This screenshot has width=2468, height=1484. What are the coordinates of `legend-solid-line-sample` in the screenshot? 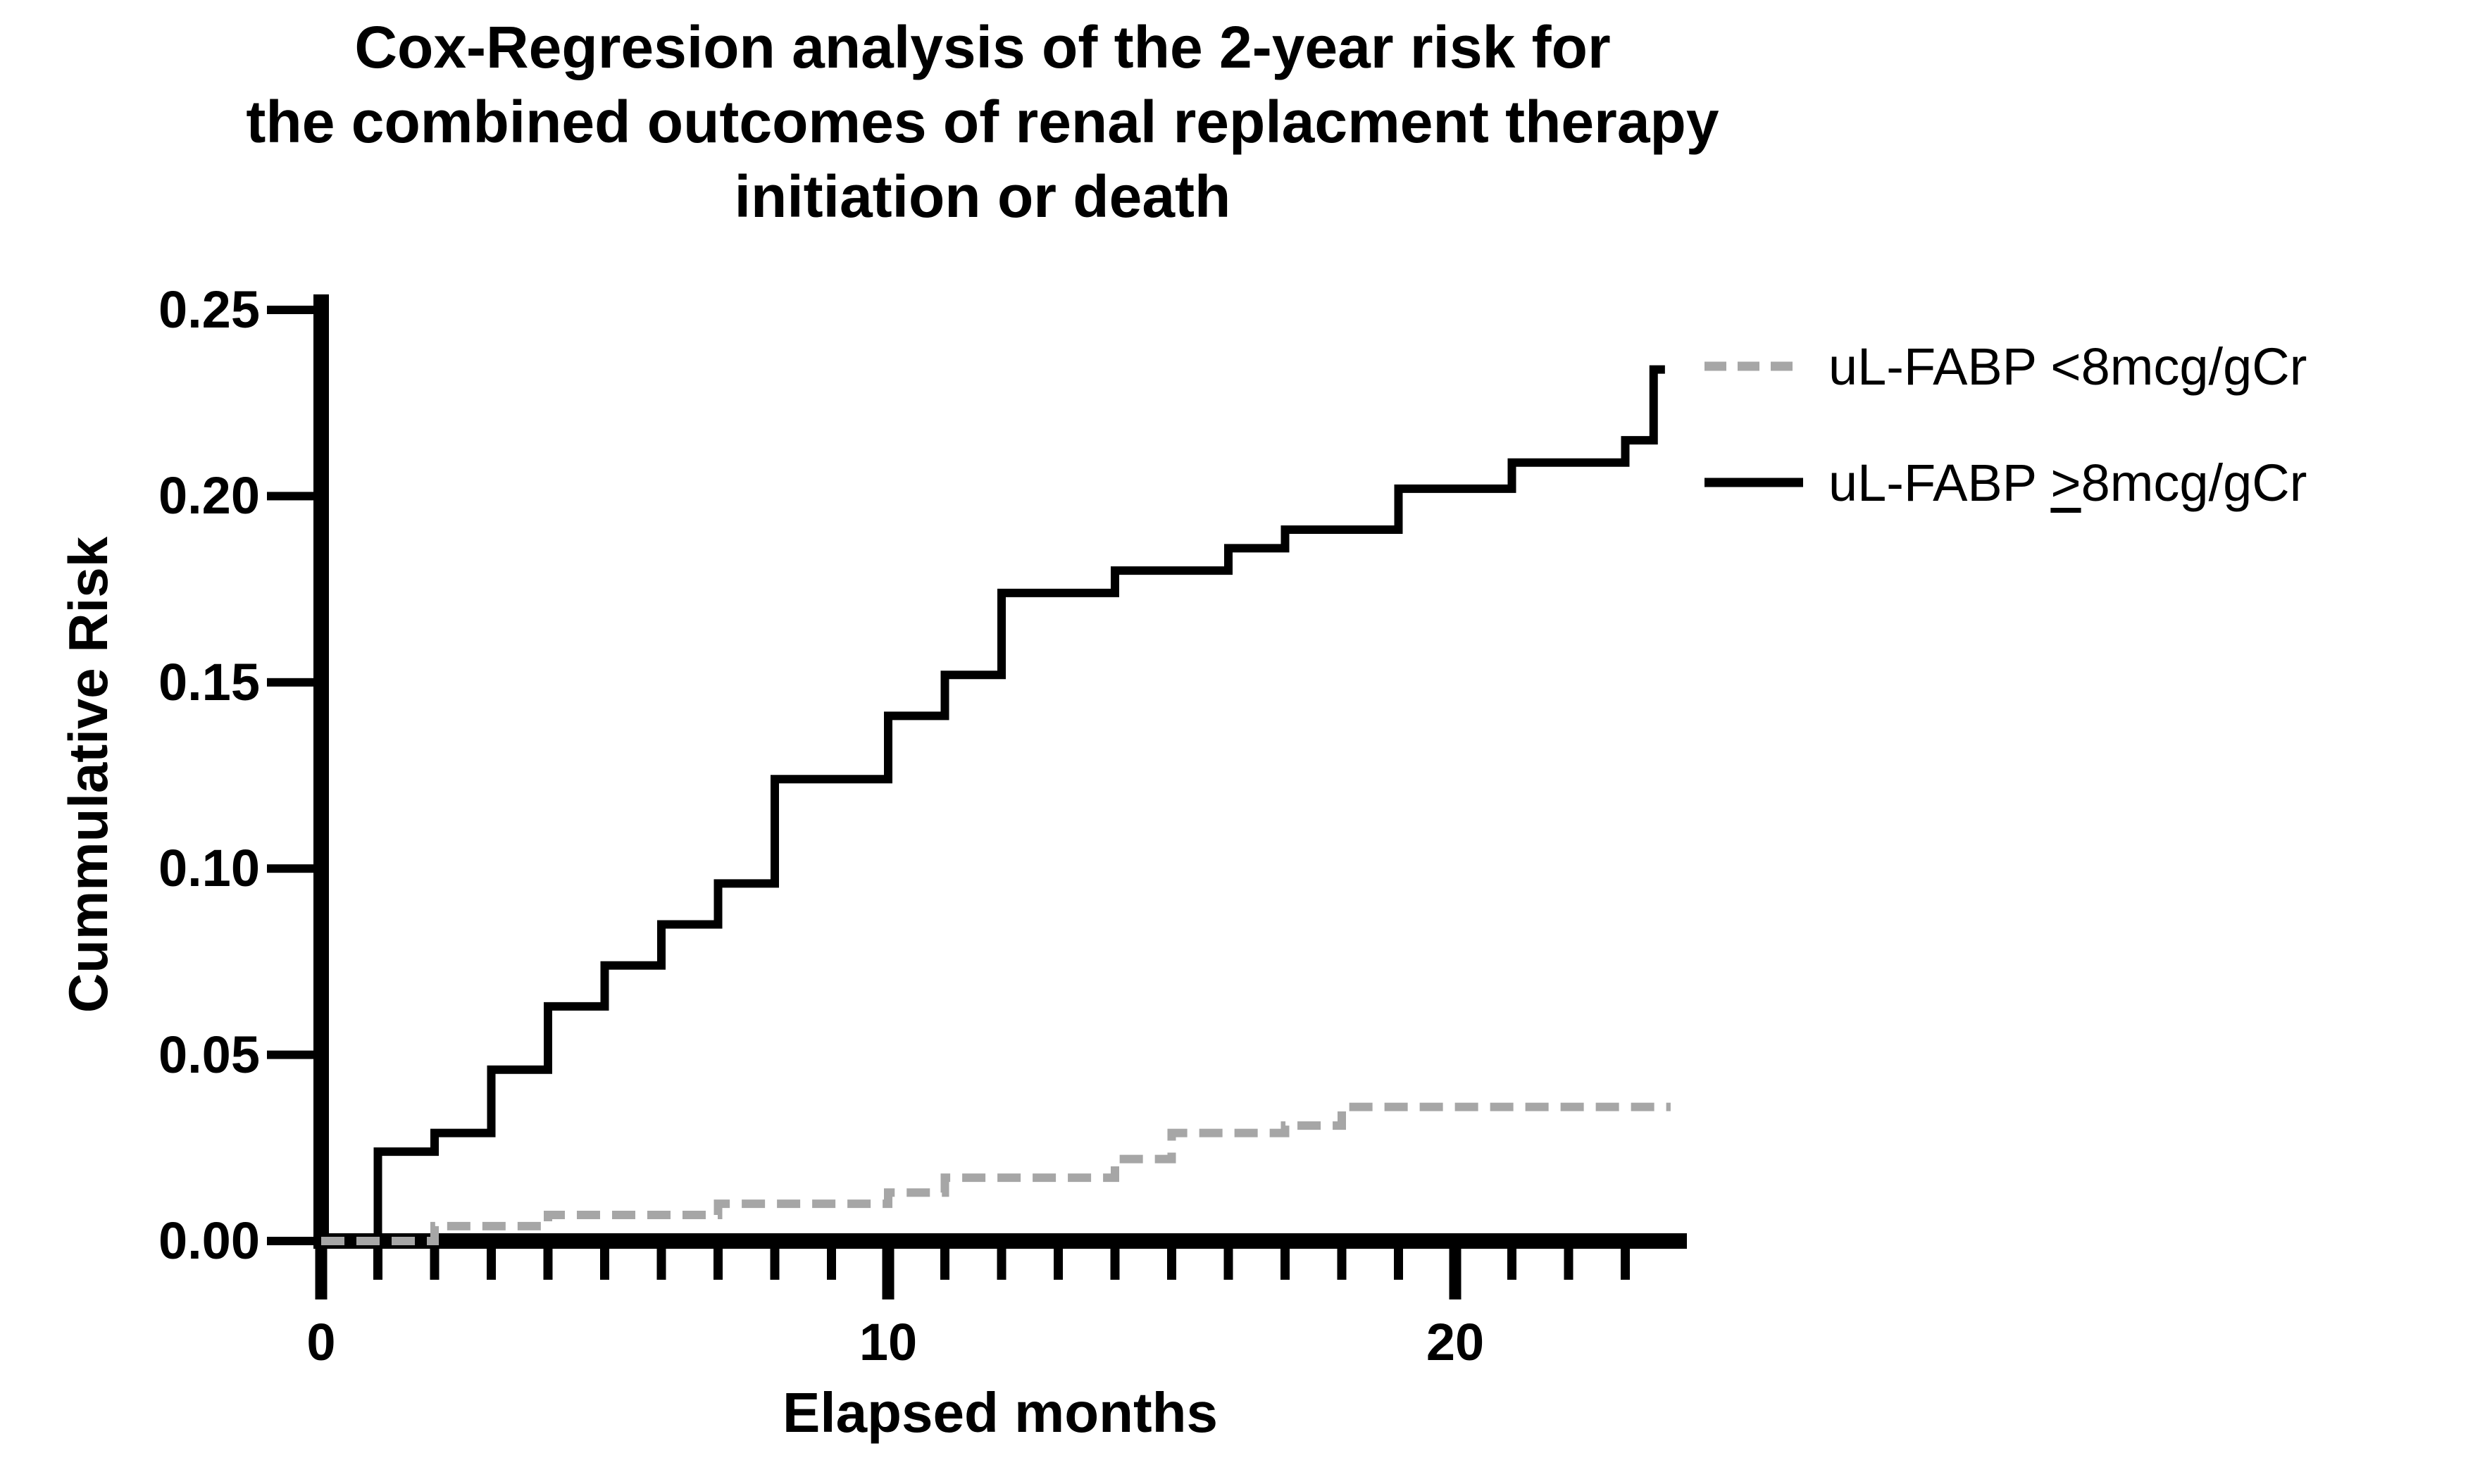 It's located at (1754, 482).